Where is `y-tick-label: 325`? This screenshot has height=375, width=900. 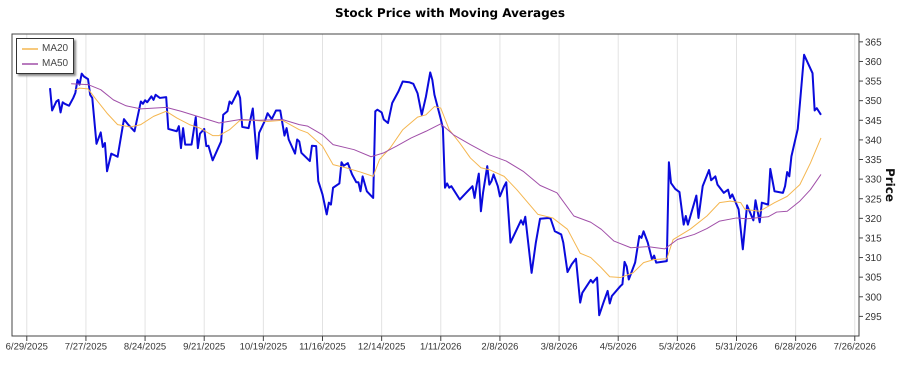 y-tick-label: 325 is located at coordinates (873, 200).